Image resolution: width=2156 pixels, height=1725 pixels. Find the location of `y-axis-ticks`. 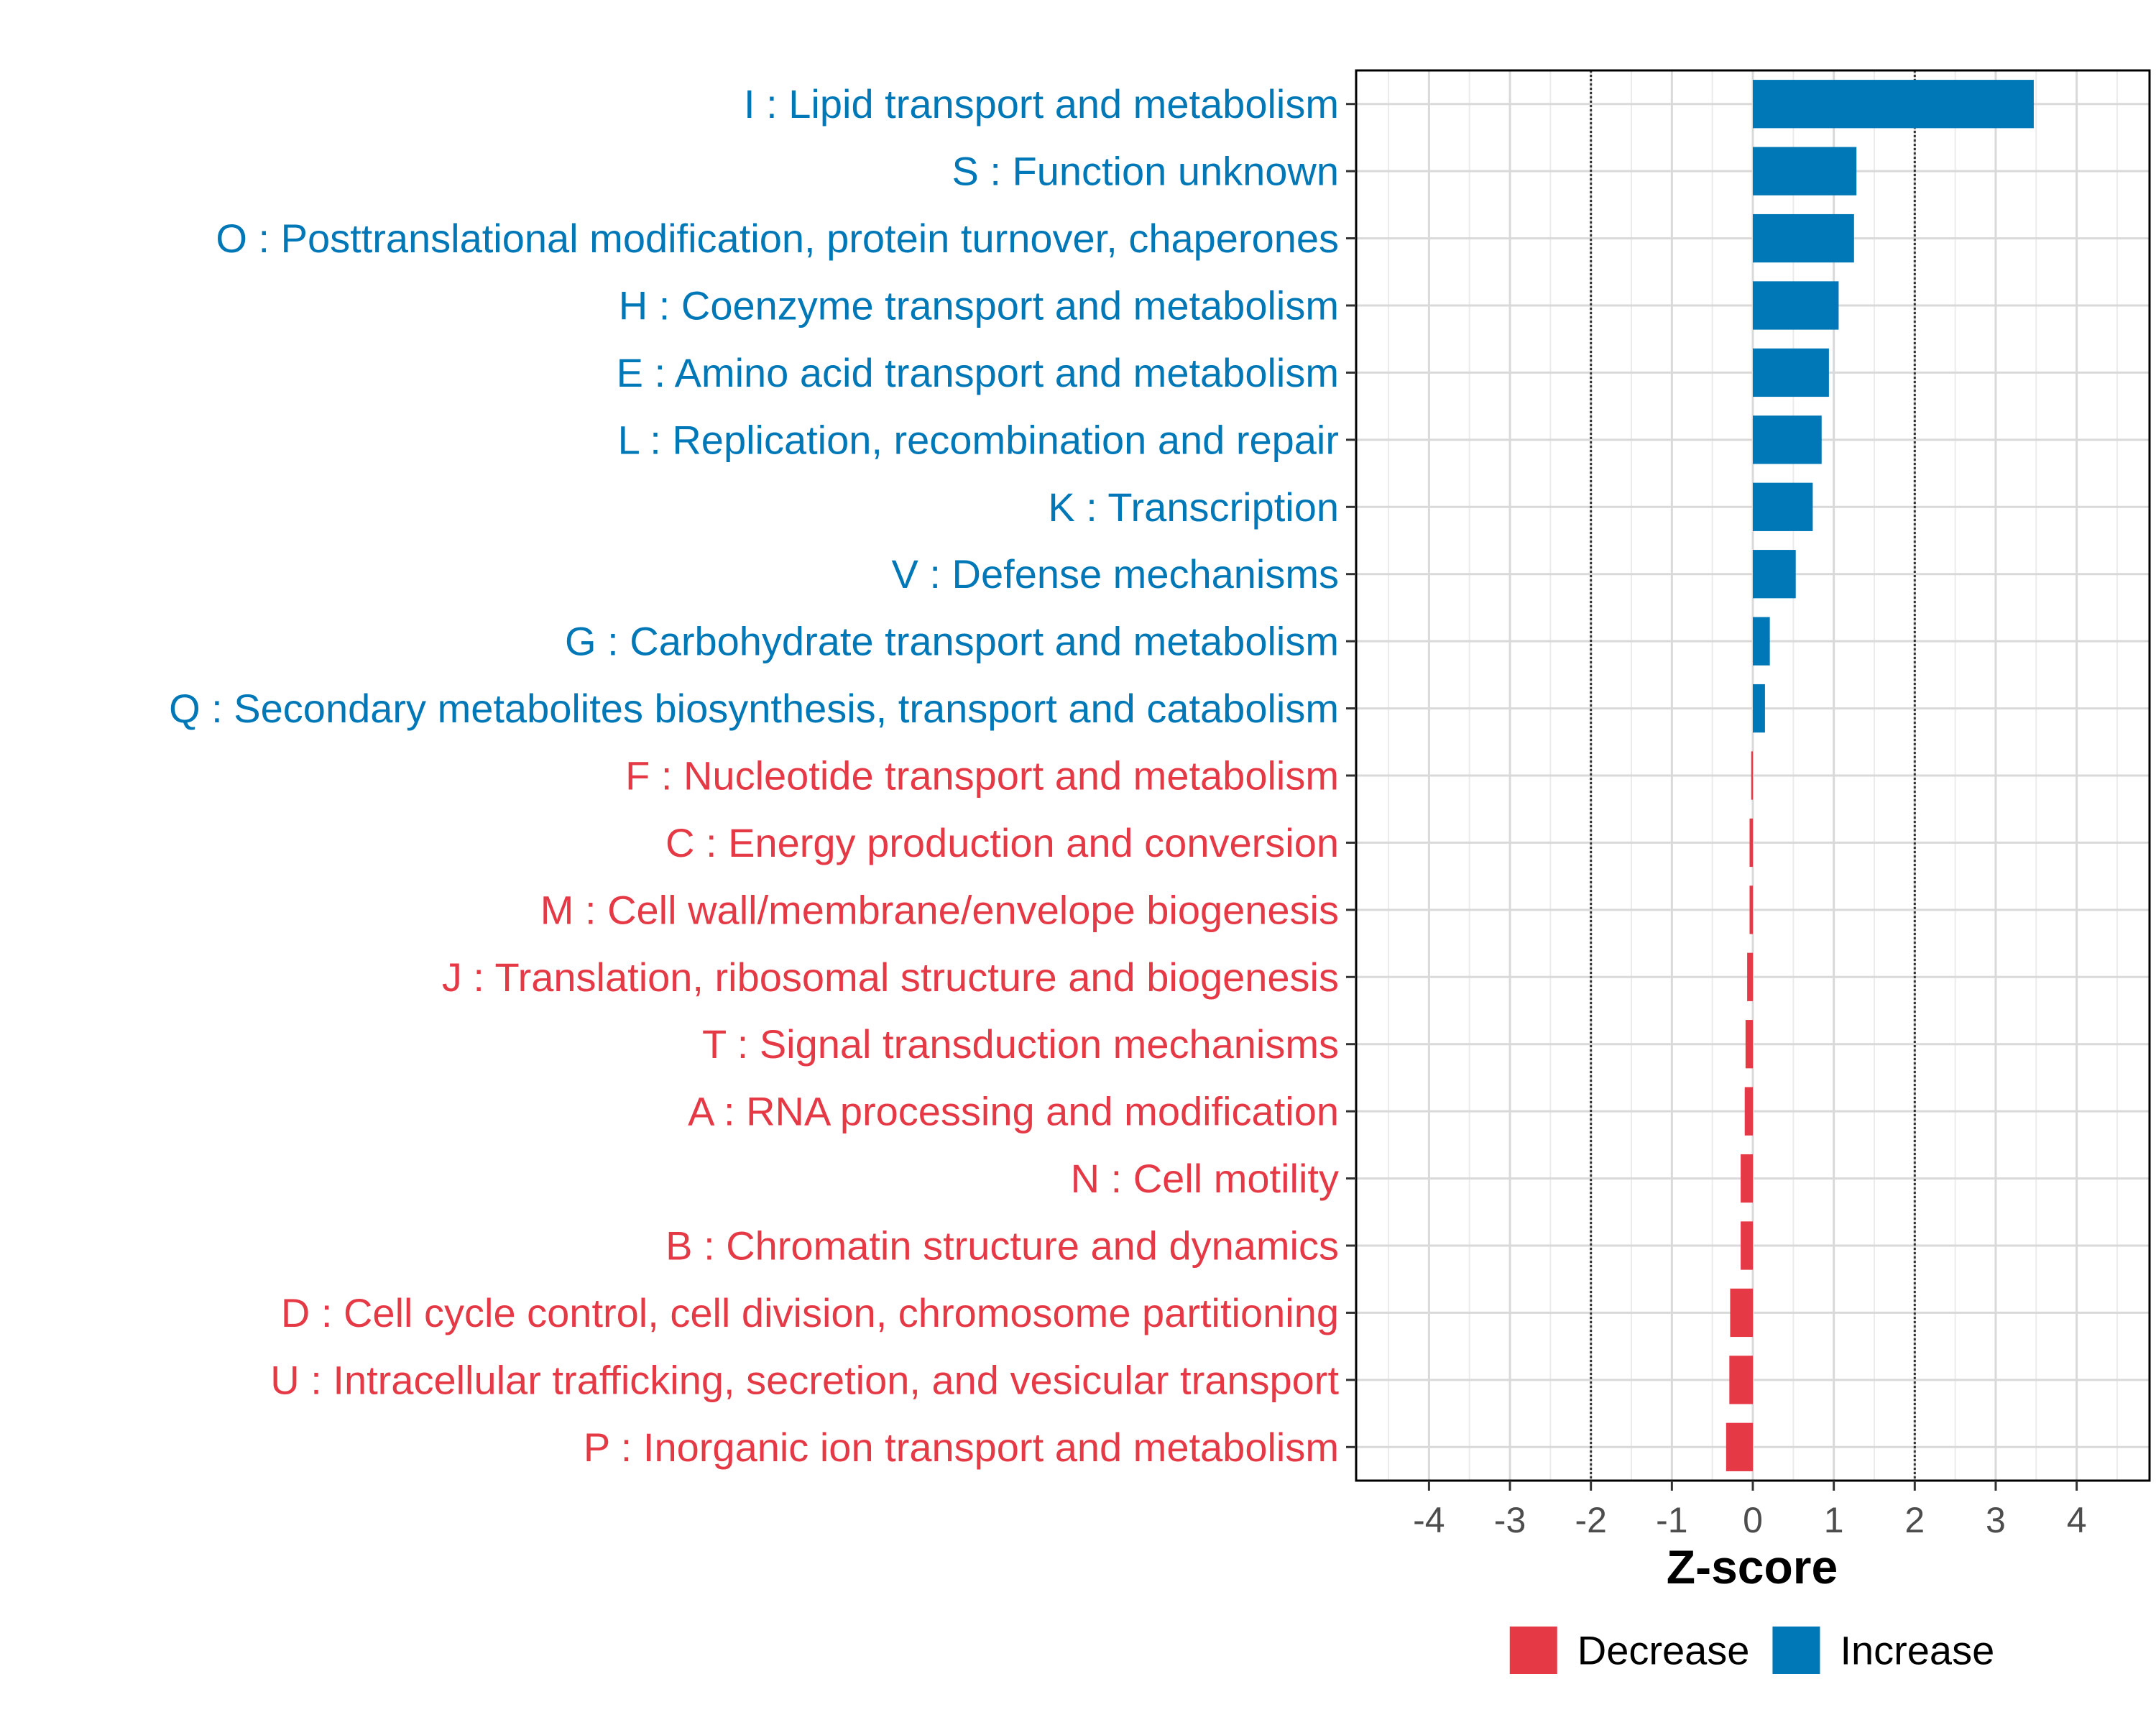

y-axis-ticks is located at coordinates (1351, 775).